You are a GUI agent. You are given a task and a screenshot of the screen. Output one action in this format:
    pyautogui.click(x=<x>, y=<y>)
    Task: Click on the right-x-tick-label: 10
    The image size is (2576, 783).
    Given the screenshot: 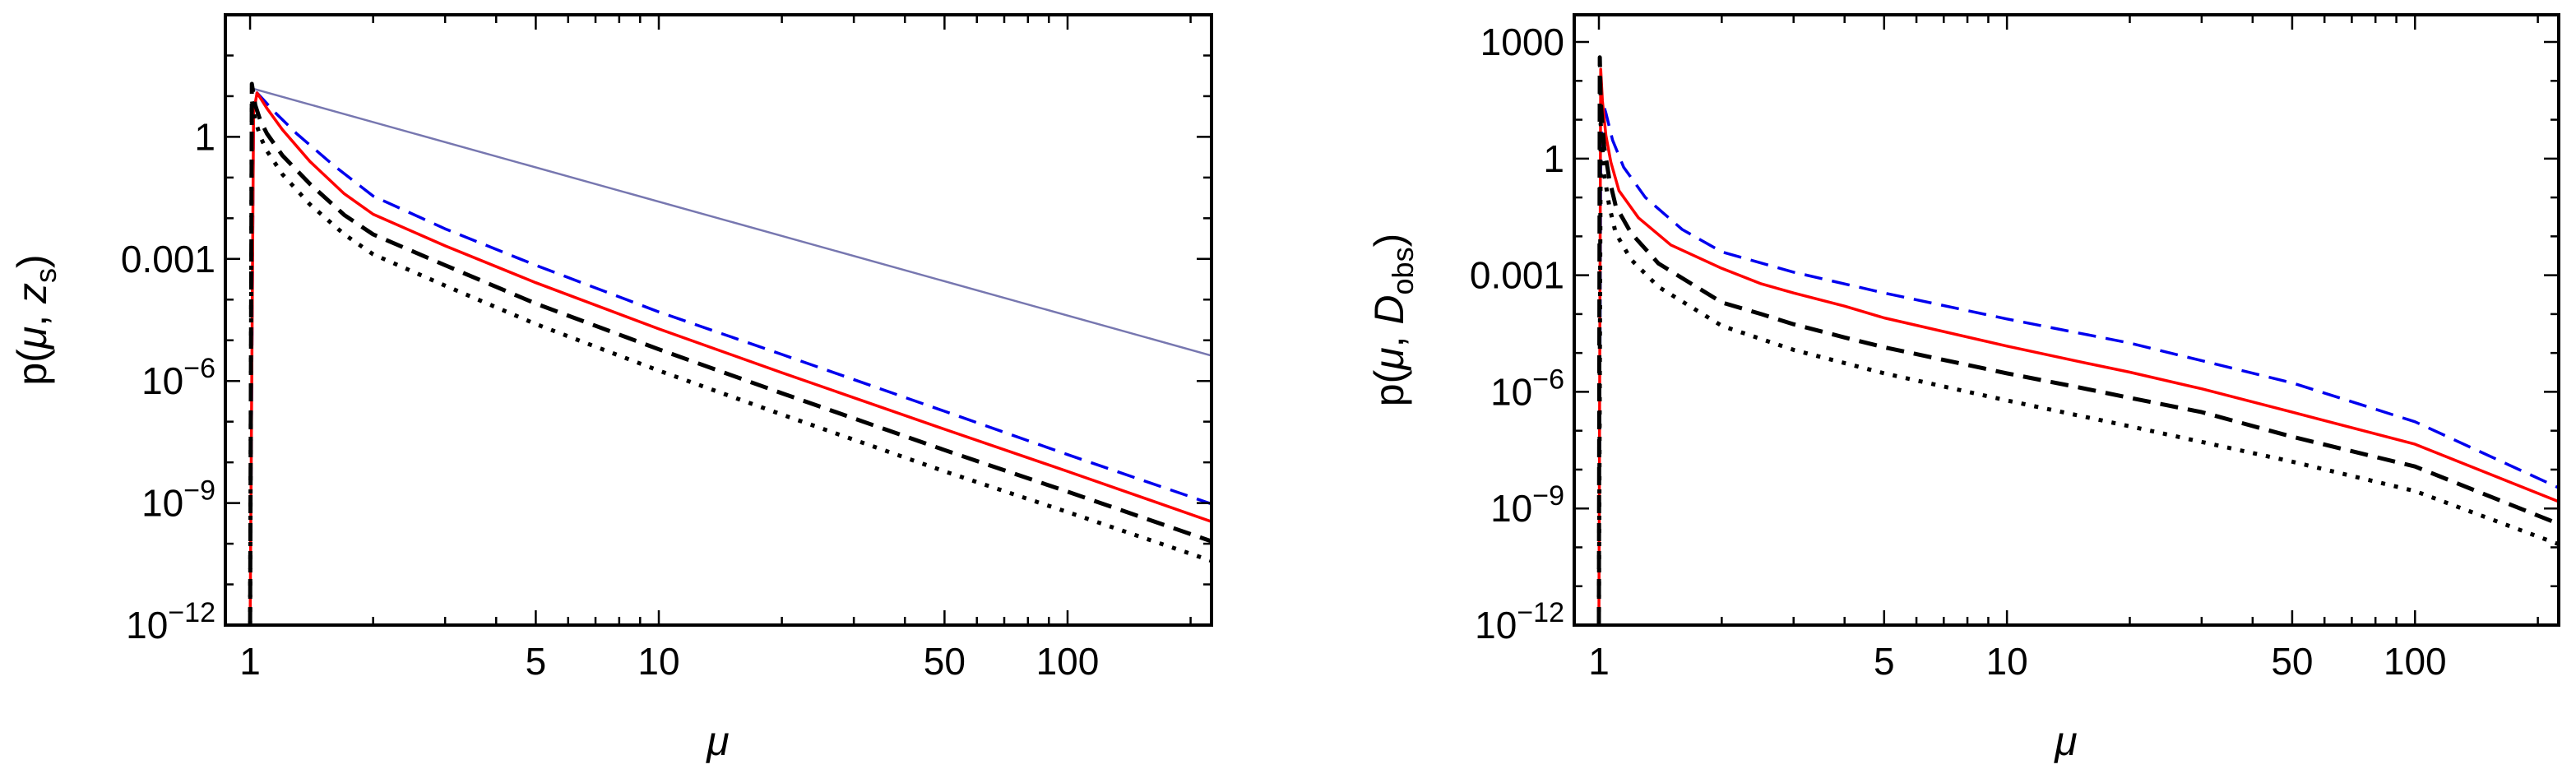 What is the action you would take?
    pyautogui.click(x=2007, y=661)
    